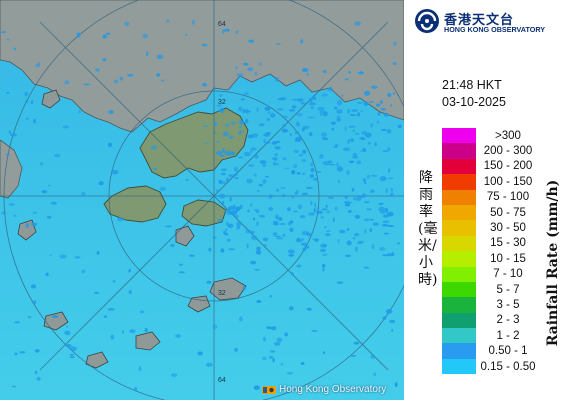 The height and width of the screenshot is (400, 577). I want to click on scale-label: 75 - 100, so click(508, 197).